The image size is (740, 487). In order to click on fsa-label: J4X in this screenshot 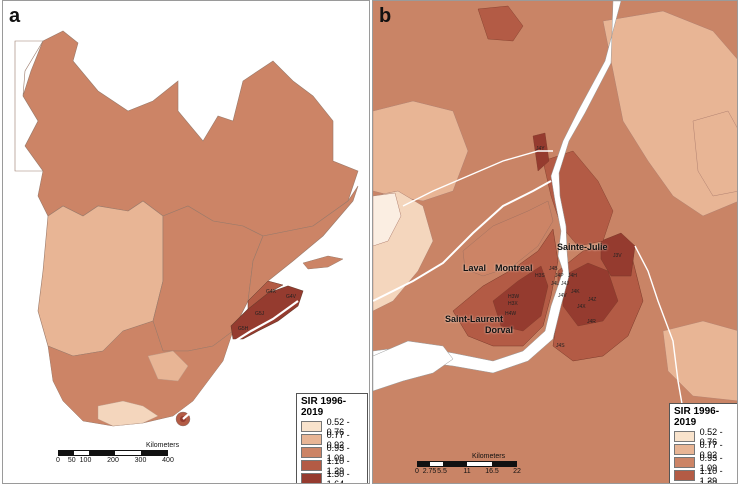, I will do `click(581, 307)`.